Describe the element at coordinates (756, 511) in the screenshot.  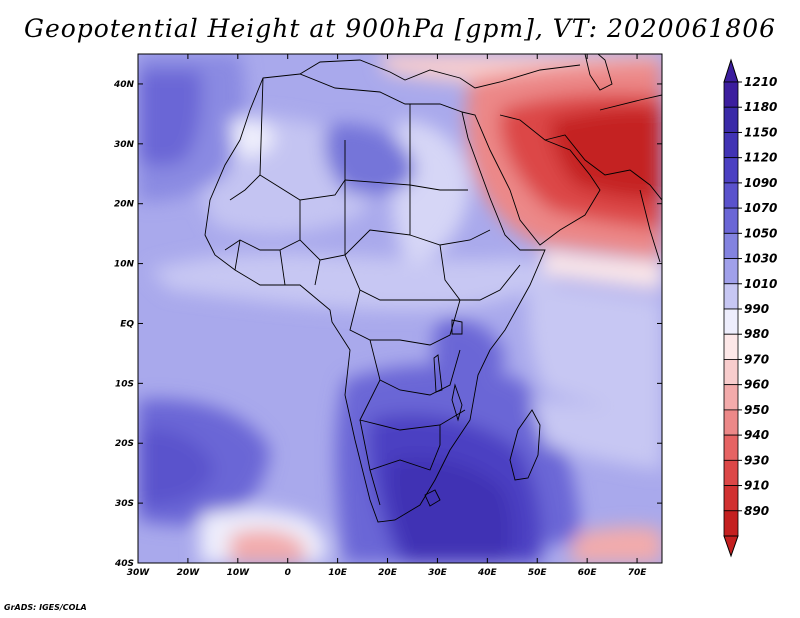
I see `colorbar-label: 890` at that location.